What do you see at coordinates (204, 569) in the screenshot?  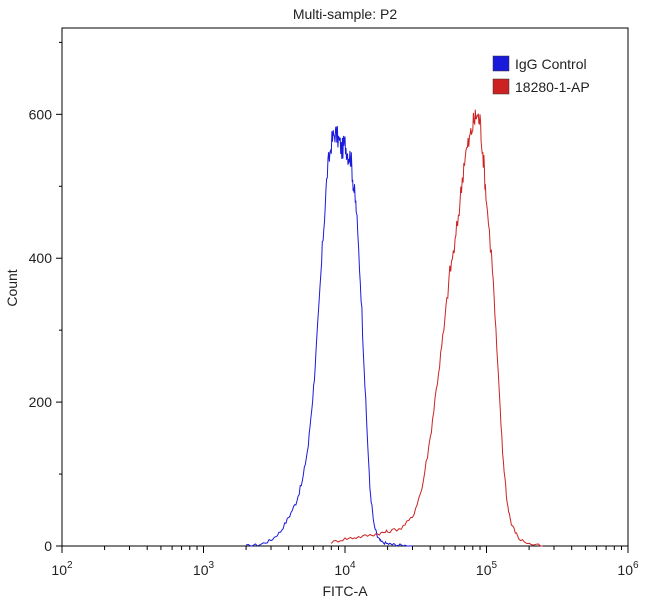 I see `x-tick-label: 10³` at bounding box center [204, 569].